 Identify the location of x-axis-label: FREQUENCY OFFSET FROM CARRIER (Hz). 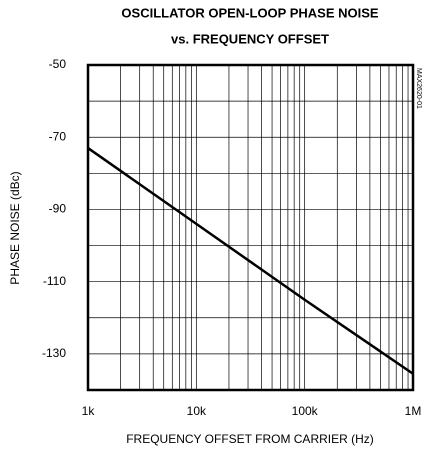
(250, 439).